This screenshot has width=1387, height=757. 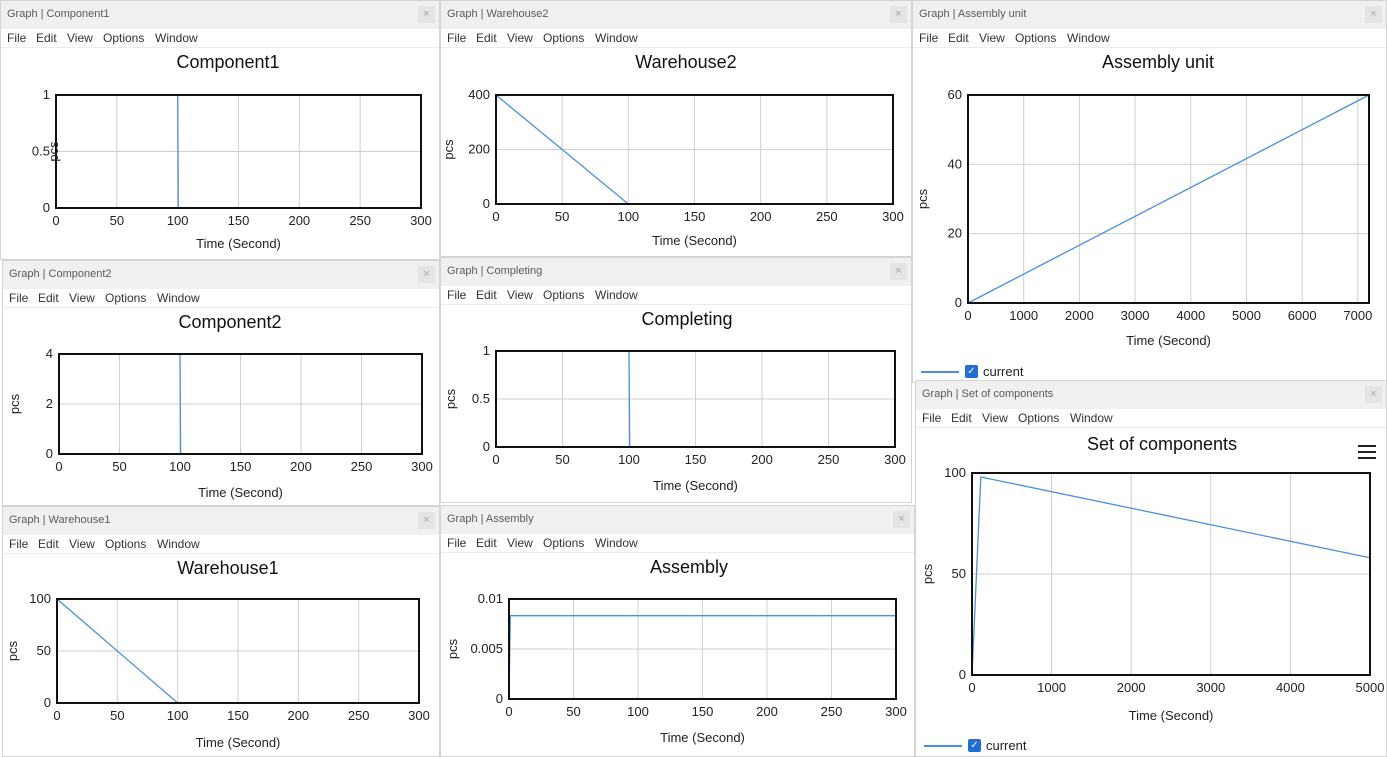 What do you see at coordinates (676, 15) in the screenshot?
I see `window-titlebar: Graph | Warehouse2 ×` at bounding box center [676, 15].